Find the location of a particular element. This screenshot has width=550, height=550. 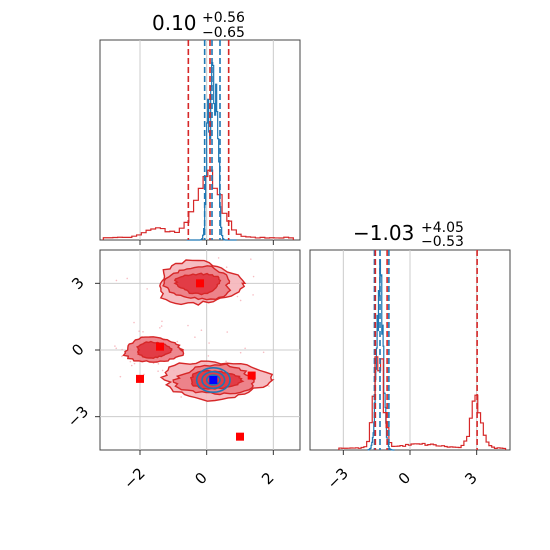

tick-label-bl-y-3: 3 is located at coordinates (77, 283).